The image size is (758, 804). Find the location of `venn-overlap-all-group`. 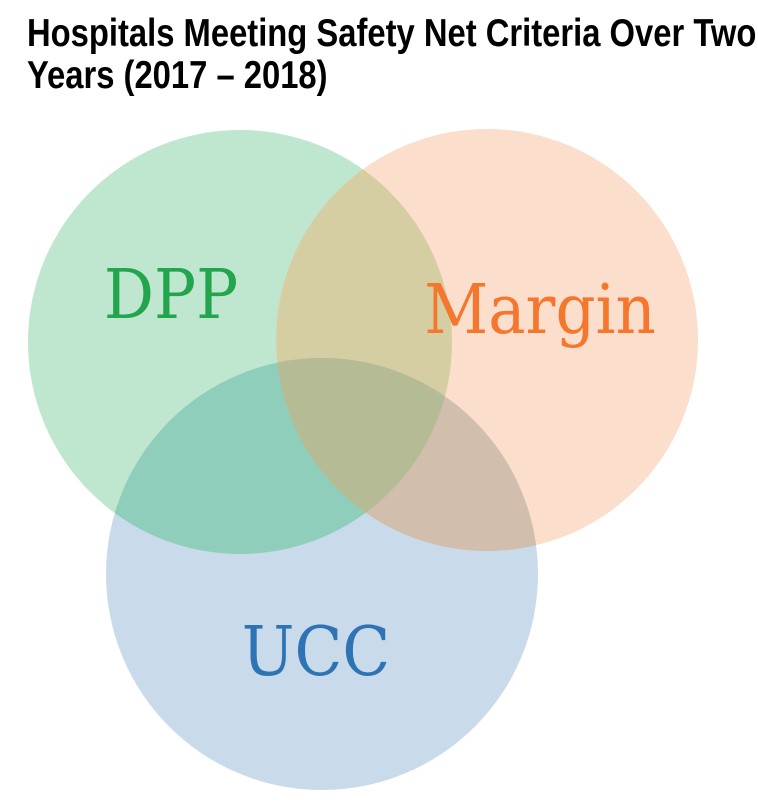

venn-overlap-all-group is located at coordinates (364, 454).